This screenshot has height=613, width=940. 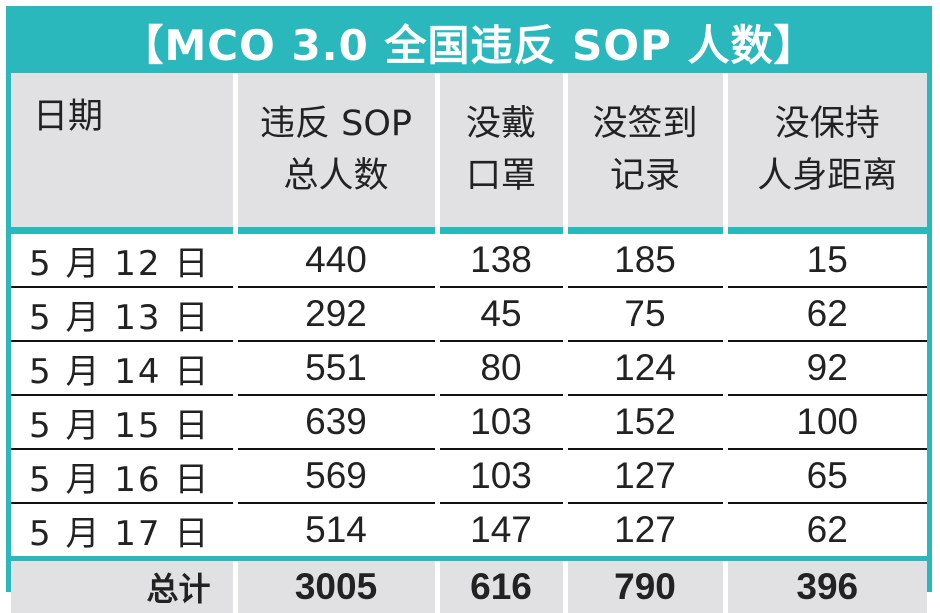 I want to click on header-no-checkin: 没签到 记录, so click(x=645, y=150).